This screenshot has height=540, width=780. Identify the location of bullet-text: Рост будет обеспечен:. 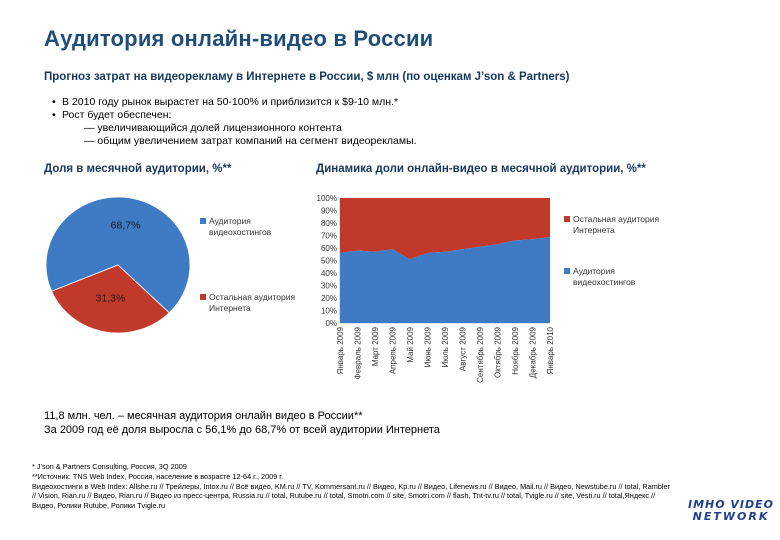
(117, 115).